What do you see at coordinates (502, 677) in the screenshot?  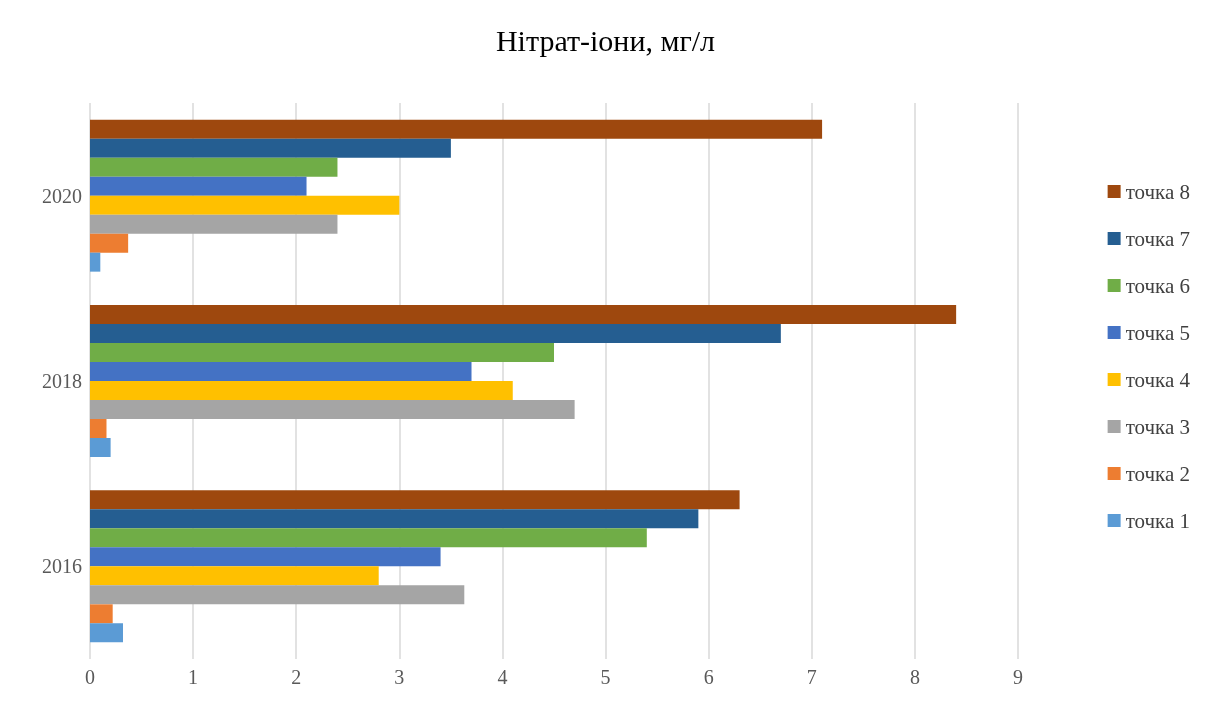 I see `x-tick-label: 4` at bounding box center [502, 677].